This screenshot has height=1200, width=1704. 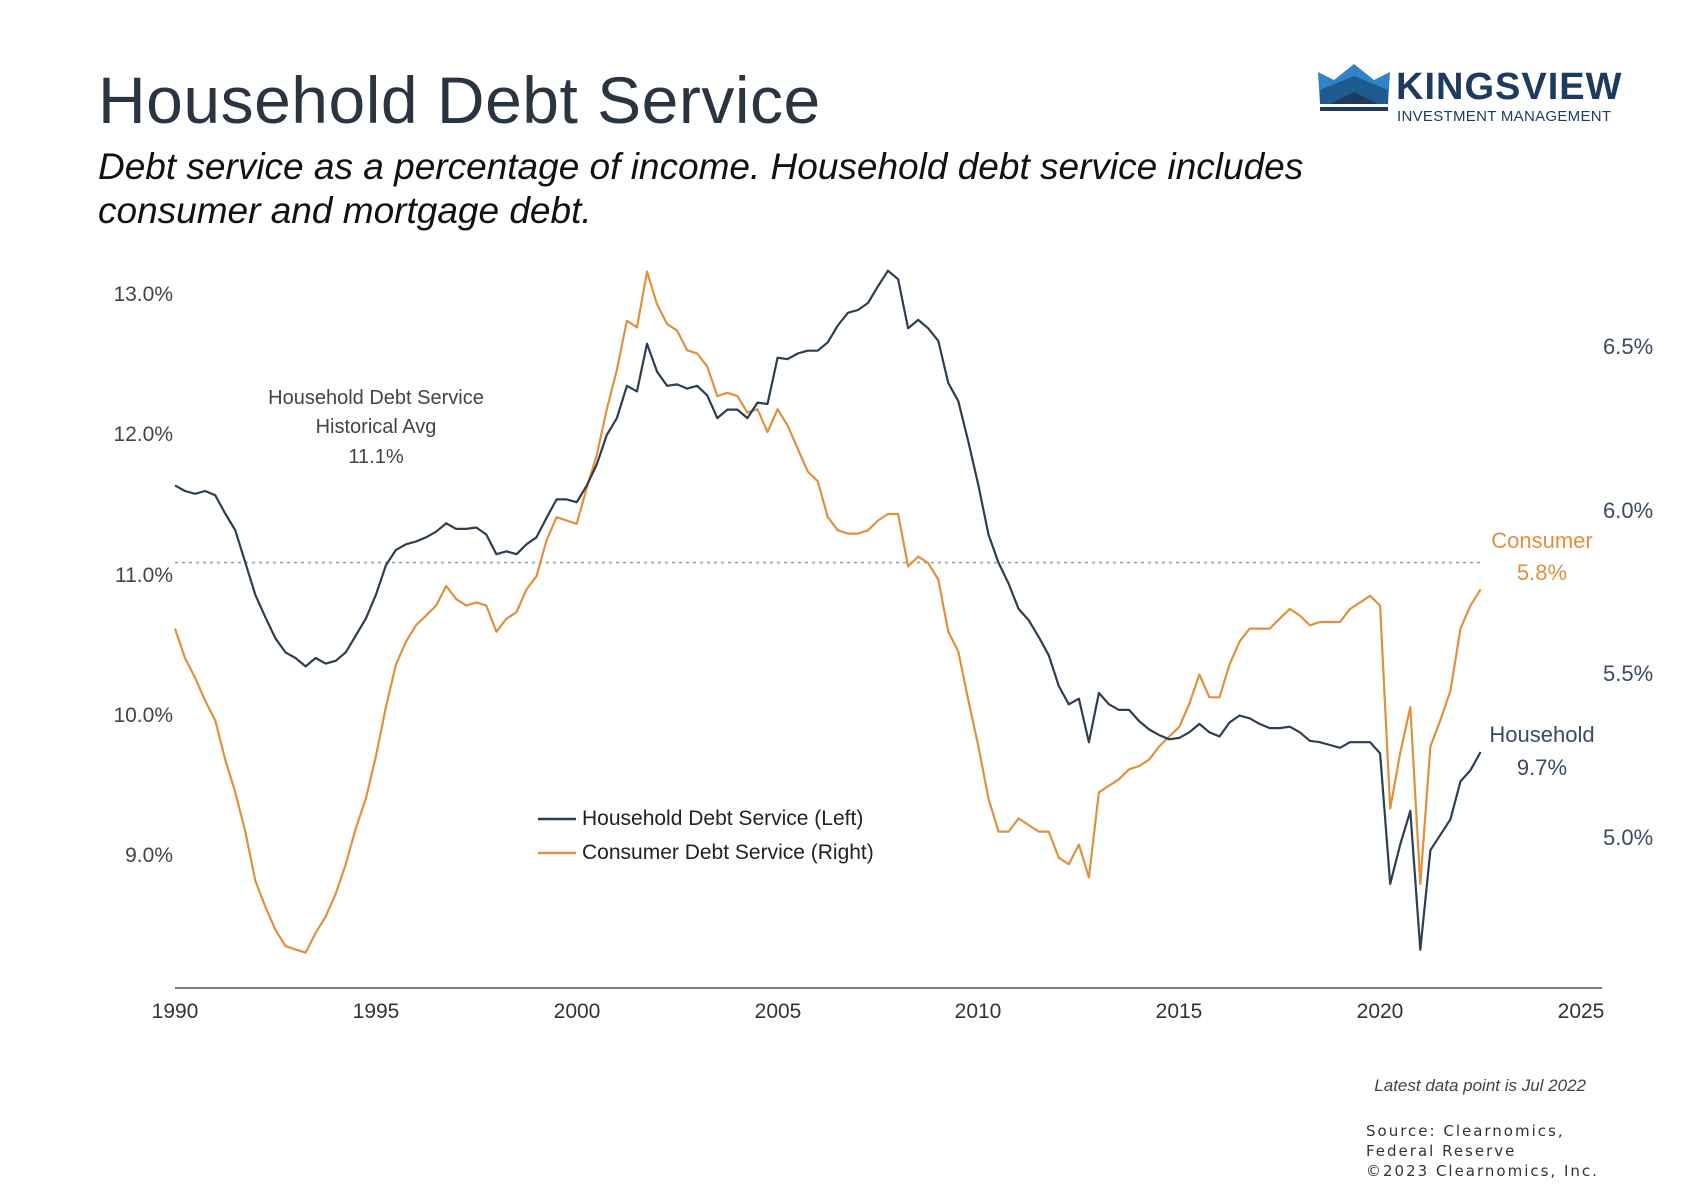 I want to click on household-end-label: Household, so click(x=1542, y=734).